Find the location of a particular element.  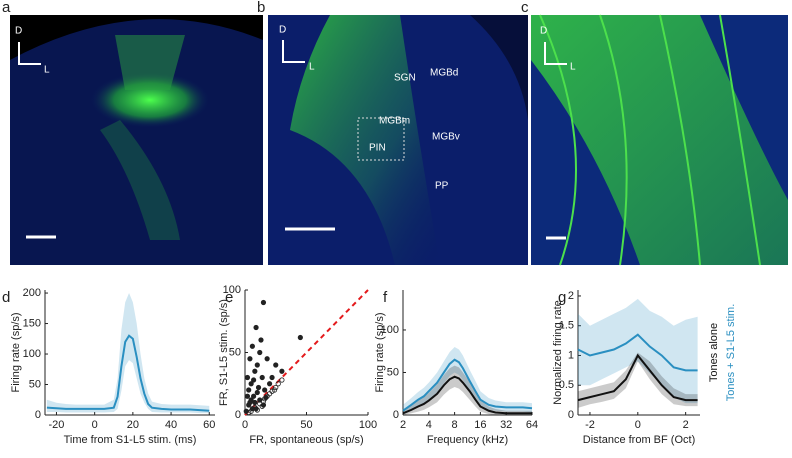

panel-label: g is located at coordinates (562, 297).